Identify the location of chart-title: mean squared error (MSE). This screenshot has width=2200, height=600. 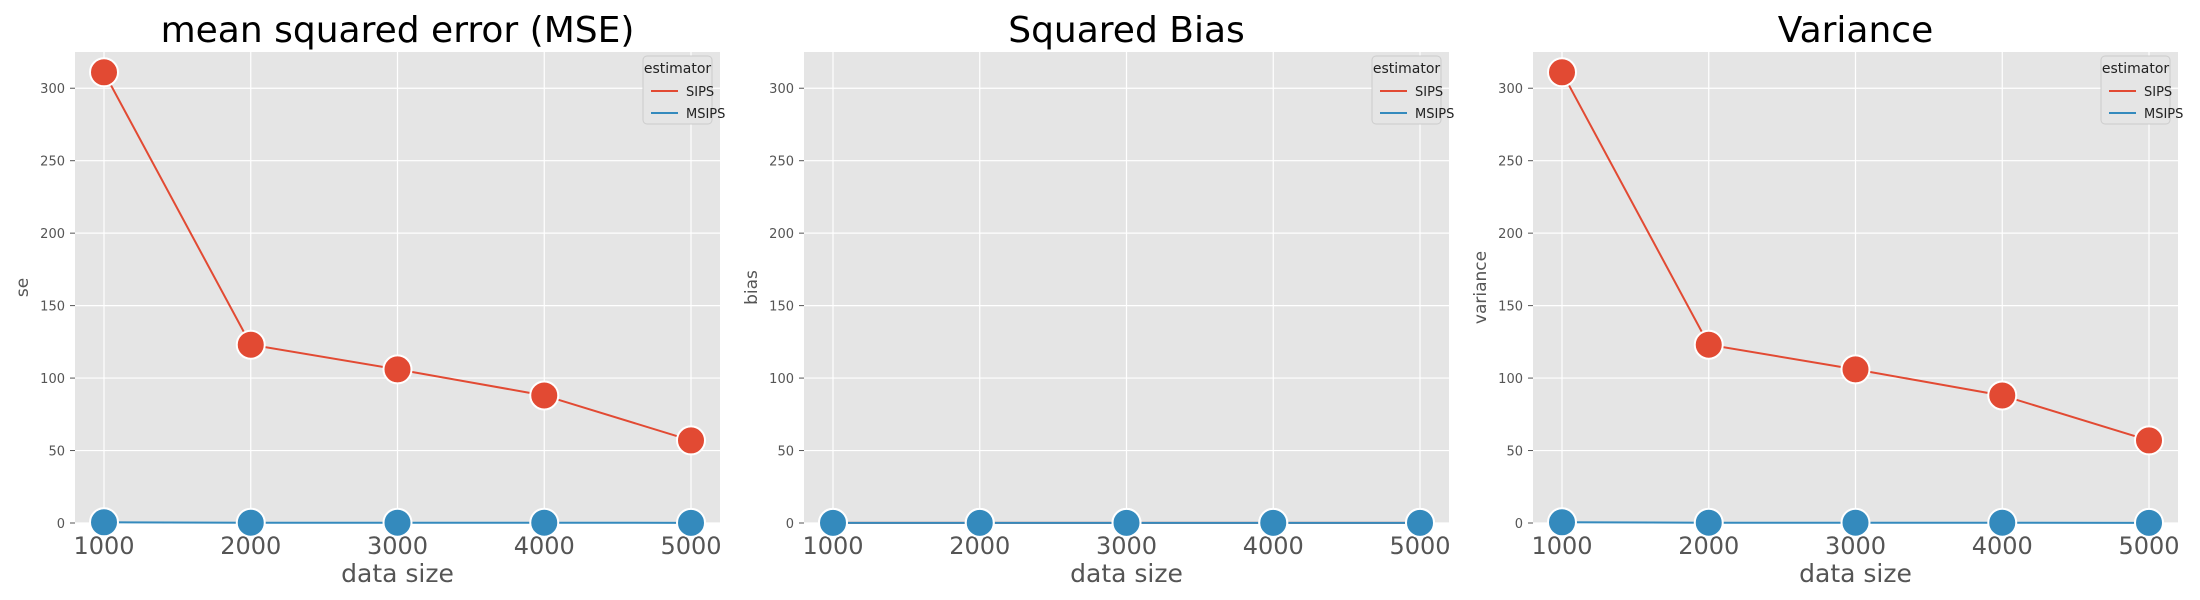
(398, 30).